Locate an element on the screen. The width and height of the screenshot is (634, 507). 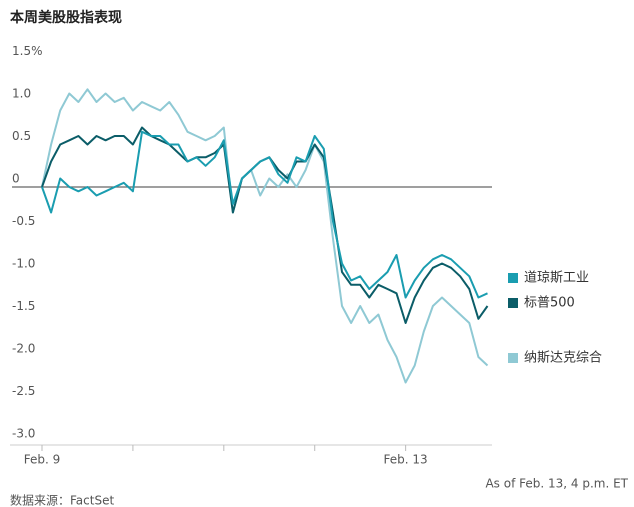
x-tick-label: Feb. 13 is located at coordinates (406, 460).